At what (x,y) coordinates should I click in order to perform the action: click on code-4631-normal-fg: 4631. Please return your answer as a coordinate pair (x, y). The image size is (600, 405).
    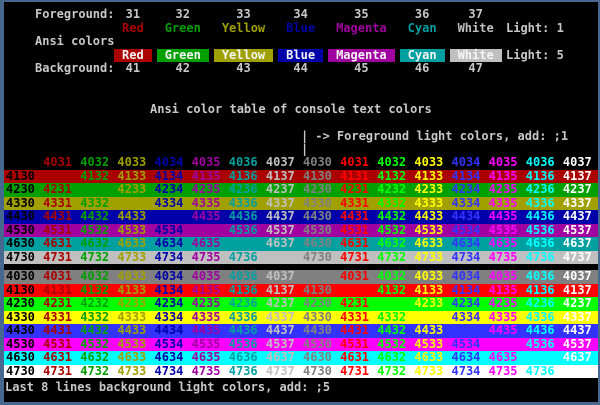
    Looking at the image, I should click on (58, 243).